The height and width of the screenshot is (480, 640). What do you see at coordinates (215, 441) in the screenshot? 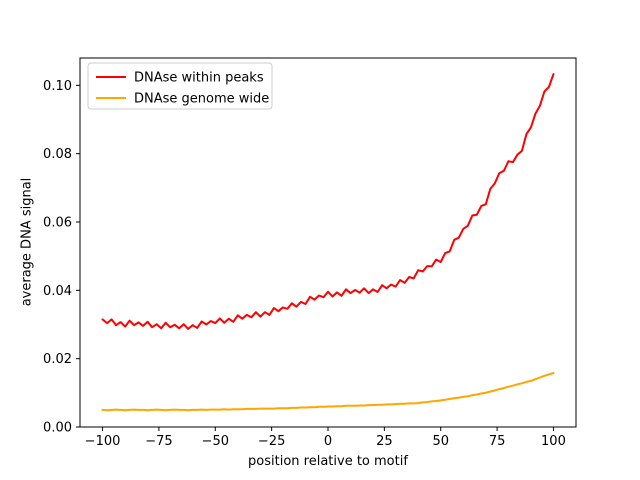
I see `x-tick-label: −50` at bounding box center [215, 441].